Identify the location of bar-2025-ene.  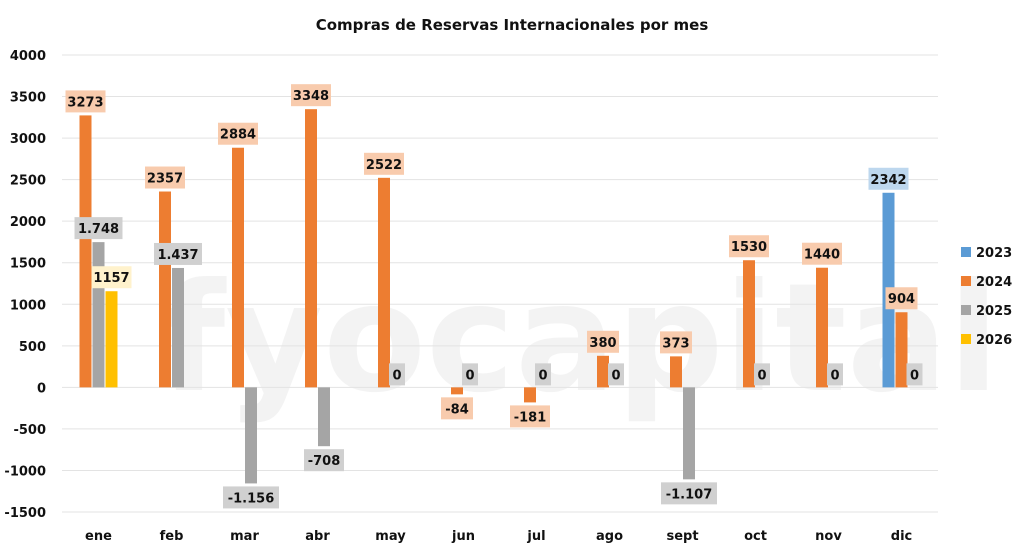
(98, 315).